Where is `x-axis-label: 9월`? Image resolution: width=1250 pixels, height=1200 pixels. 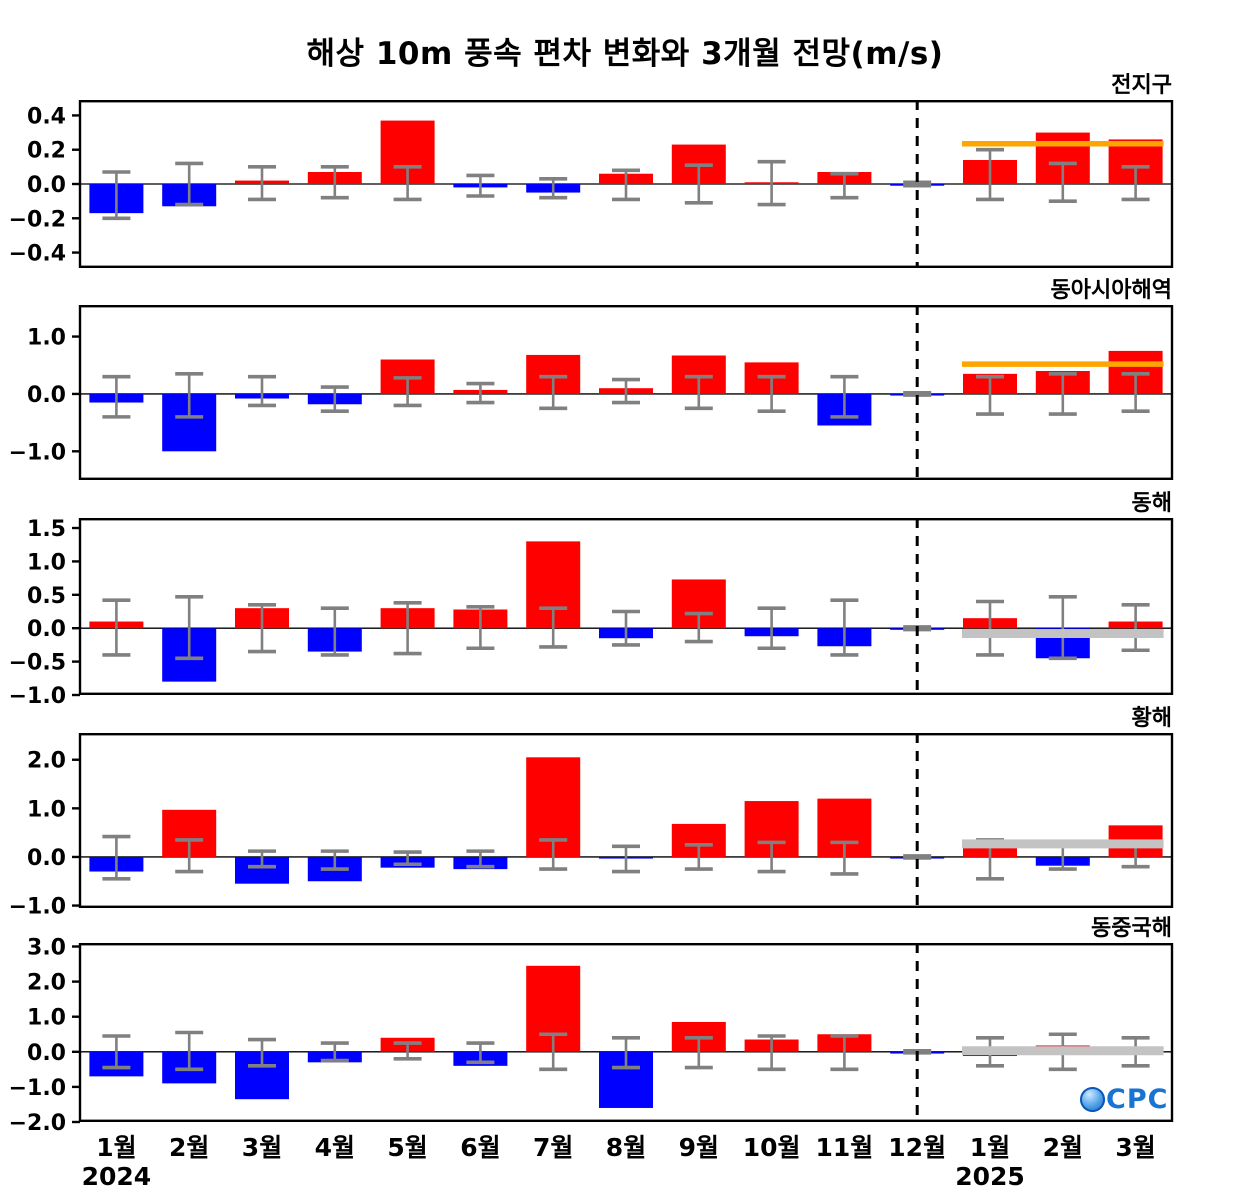
x-axis-label: 9월 is located at coordinates (698, 1147).